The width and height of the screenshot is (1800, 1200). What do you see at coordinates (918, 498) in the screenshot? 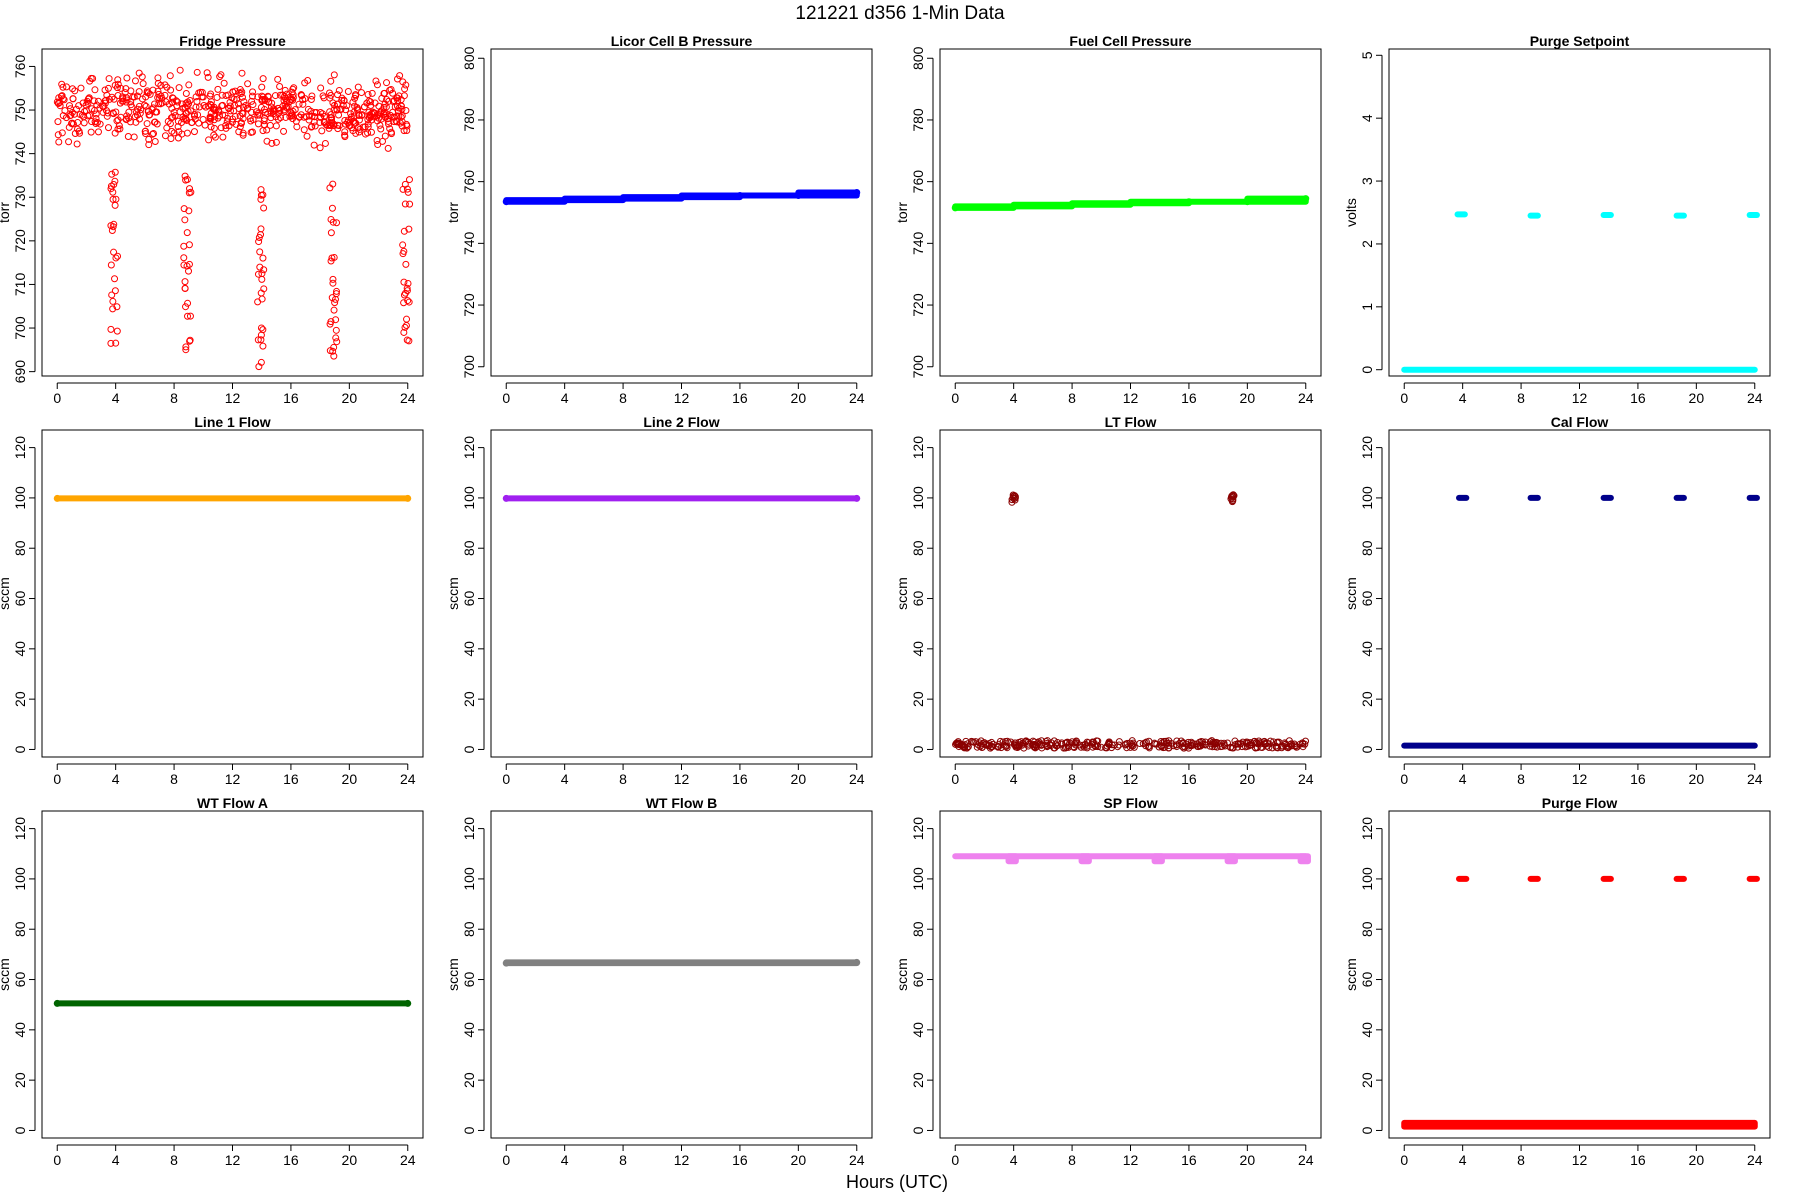
I see `y-tick-label: 100` at bounding box center [918, 498].